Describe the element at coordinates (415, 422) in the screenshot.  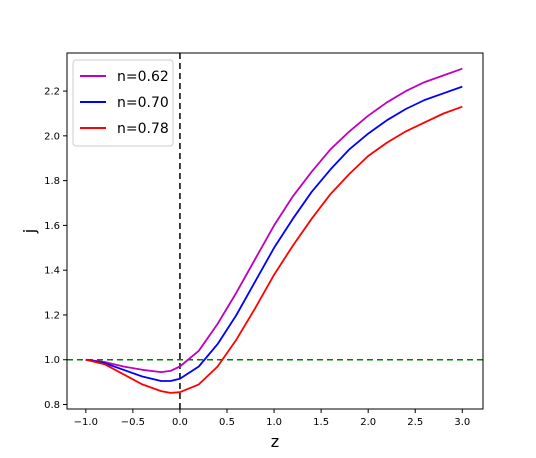
I see `x-tick-label: 2.5` at that location.